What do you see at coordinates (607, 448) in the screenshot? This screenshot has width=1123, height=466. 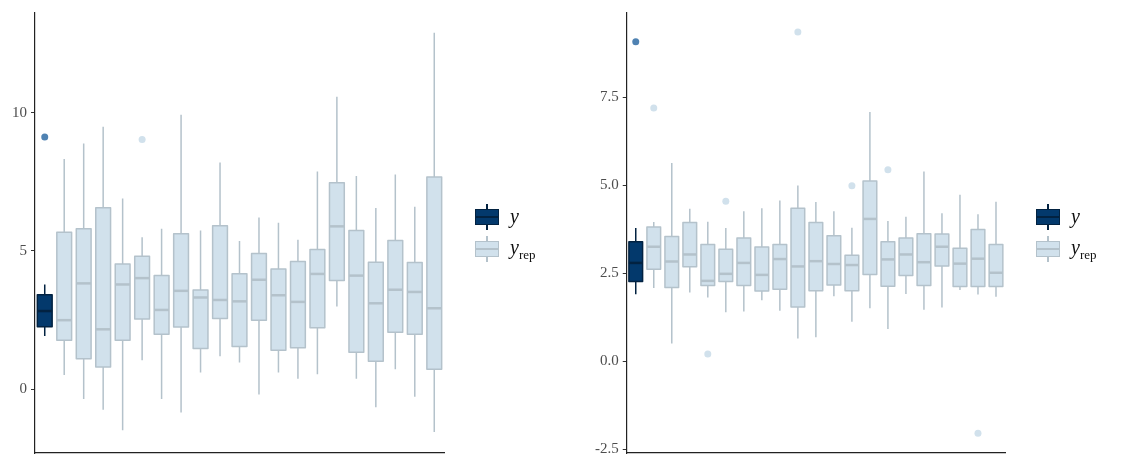 I see `y-tick-label: -2.5` at bounding box center [607, 448].